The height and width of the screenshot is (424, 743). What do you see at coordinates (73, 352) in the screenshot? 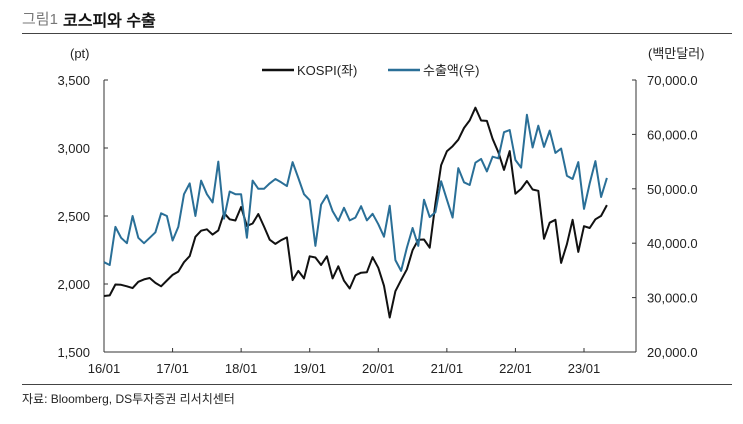
I see `left-tick-label: 1,500` at bounding box center [73, 352].